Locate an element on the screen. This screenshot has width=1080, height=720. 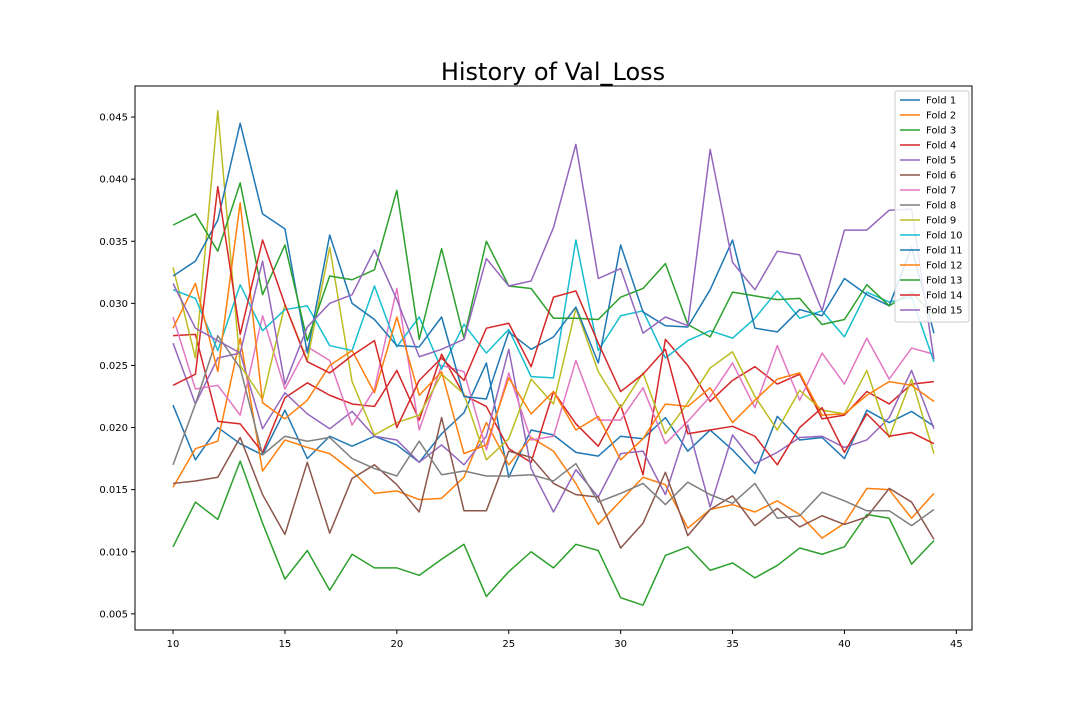
legend-label: Fold 3 is located at coordinates (941, 131).